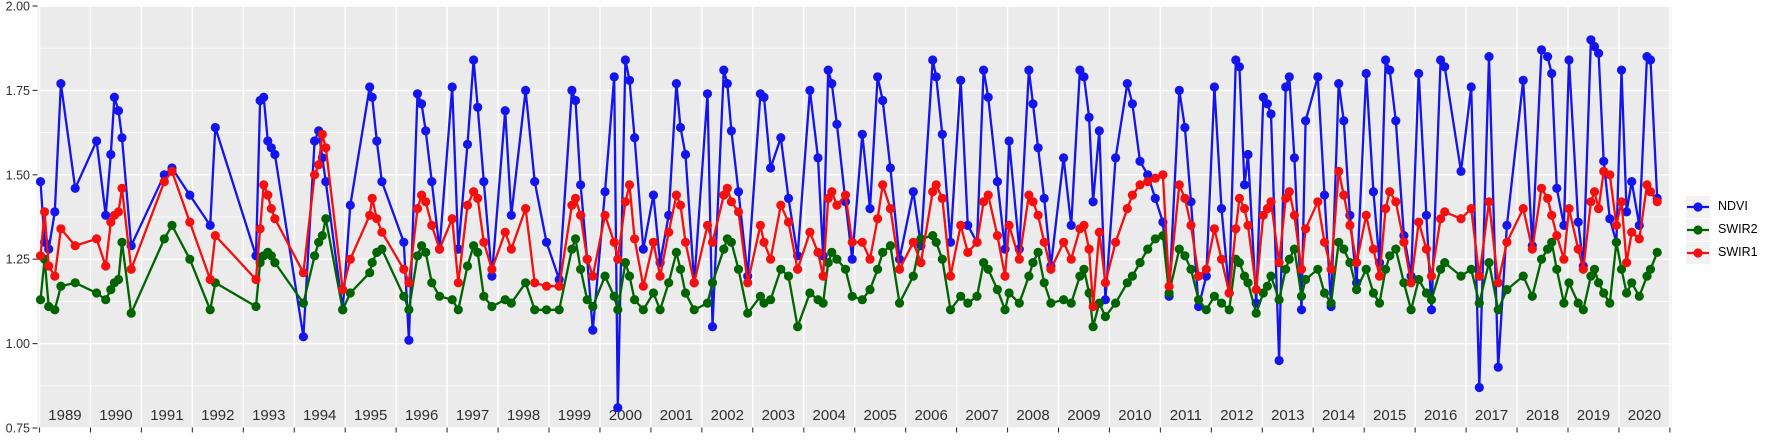 The width and height of the screenshot is (1773, 442). Describe the element at coordinates (319, 415) in the screenshot. I see `svg-text: 1994` at that location.